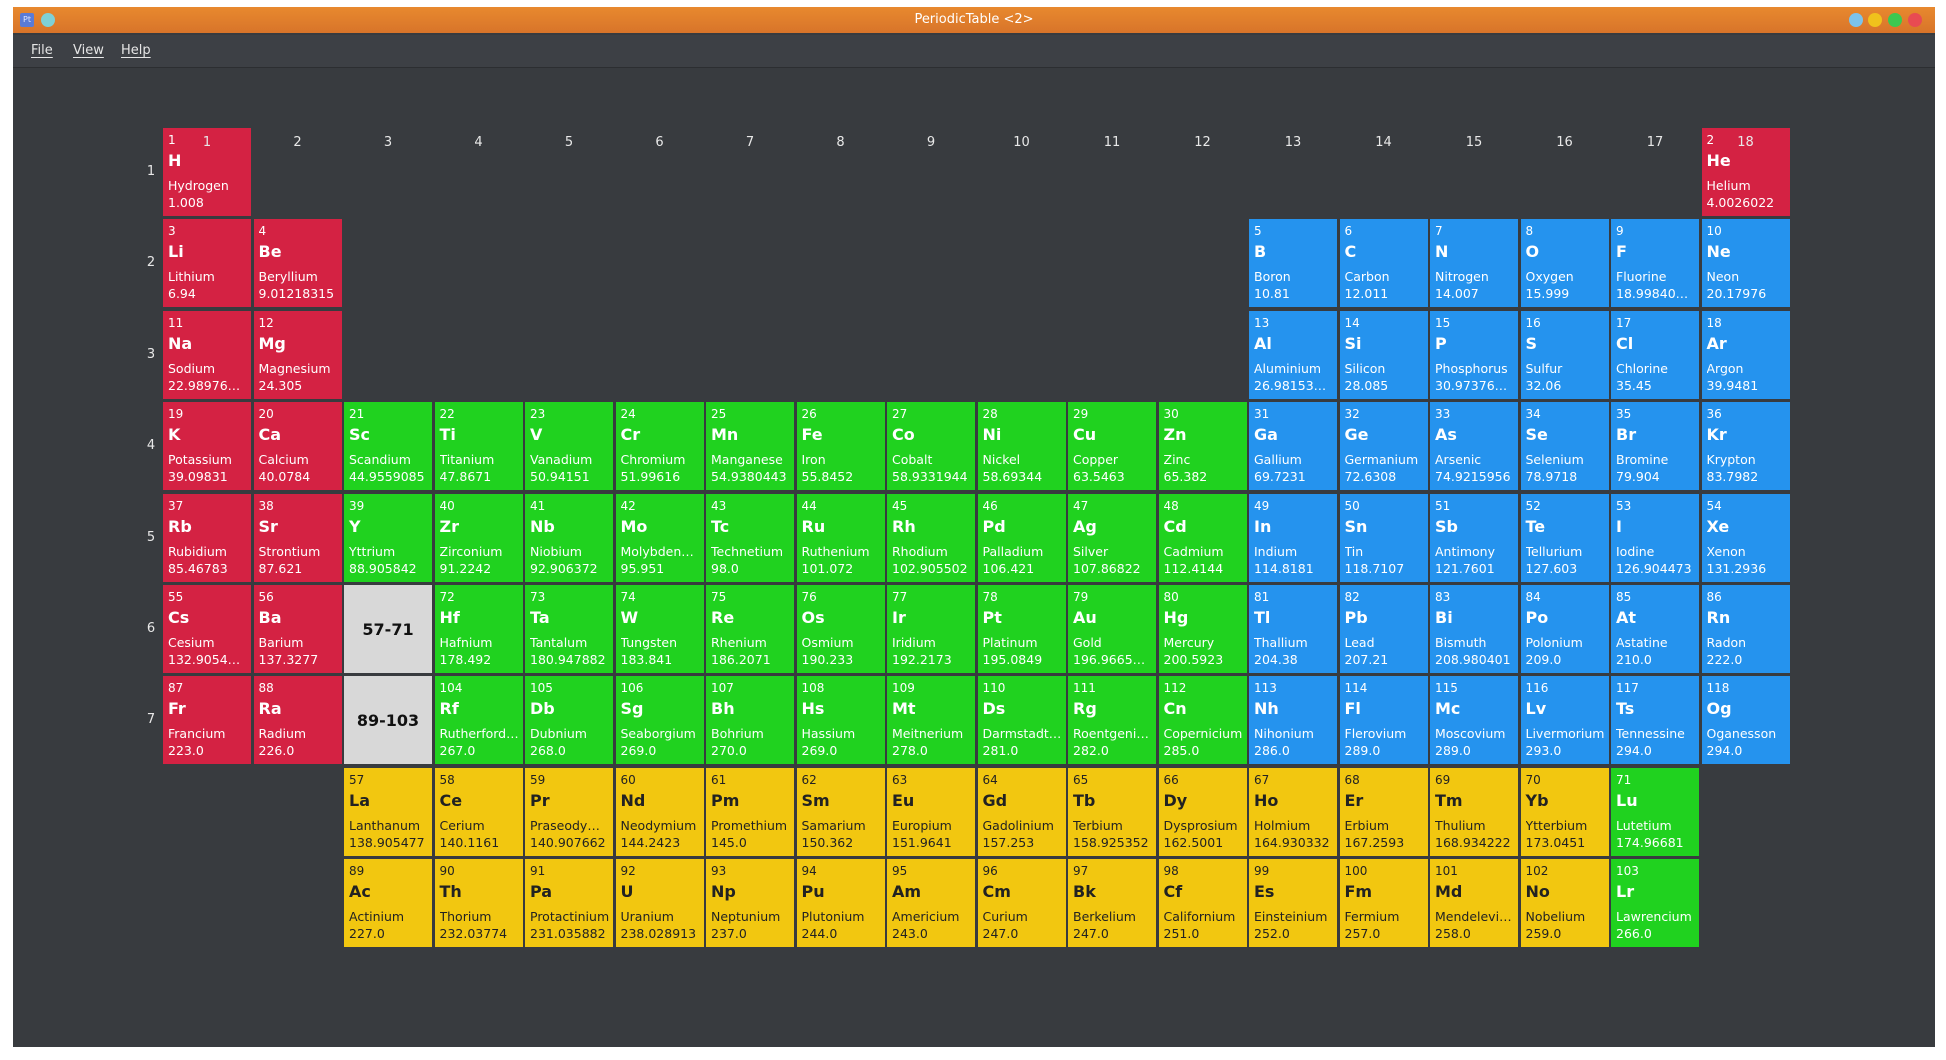  Describe the element at coordinates (1745, 263) in the screenshot. I see `element-cell-ne: 10 Ne Neon 20.17976` at that location.